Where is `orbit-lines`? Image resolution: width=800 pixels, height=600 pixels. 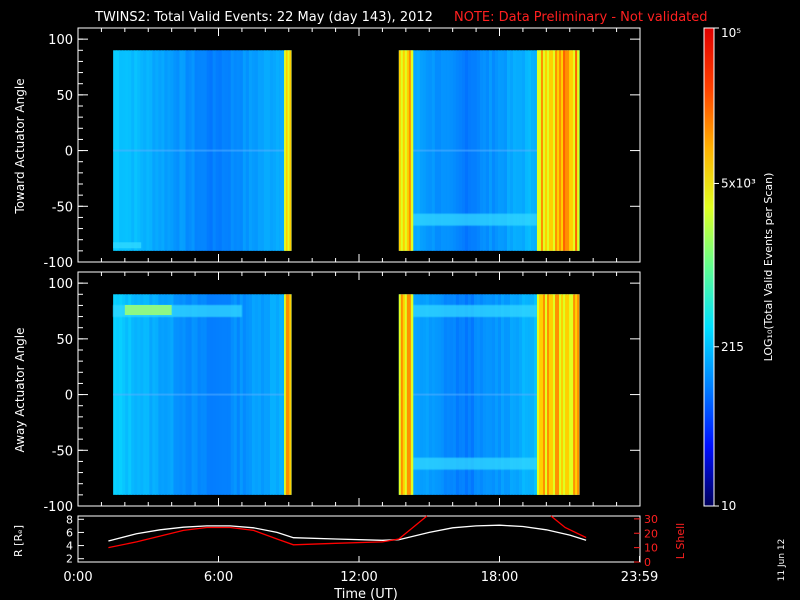
orbit-lines is located at coordinates (347, 532).